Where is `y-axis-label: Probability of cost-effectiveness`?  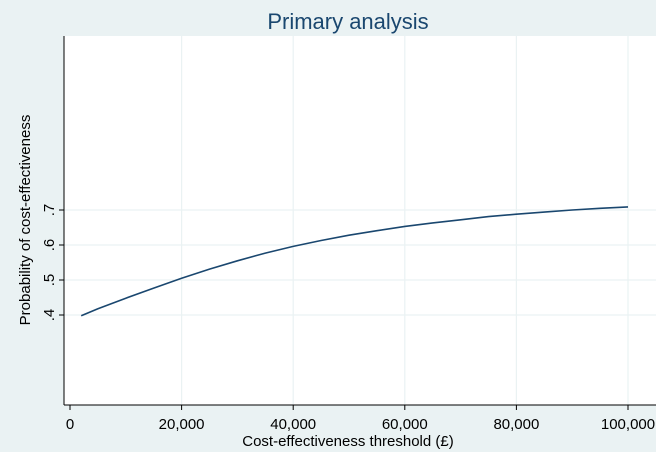
y-axis-label: Probability of cost-effectiveness is located at coordinates (25, 220).